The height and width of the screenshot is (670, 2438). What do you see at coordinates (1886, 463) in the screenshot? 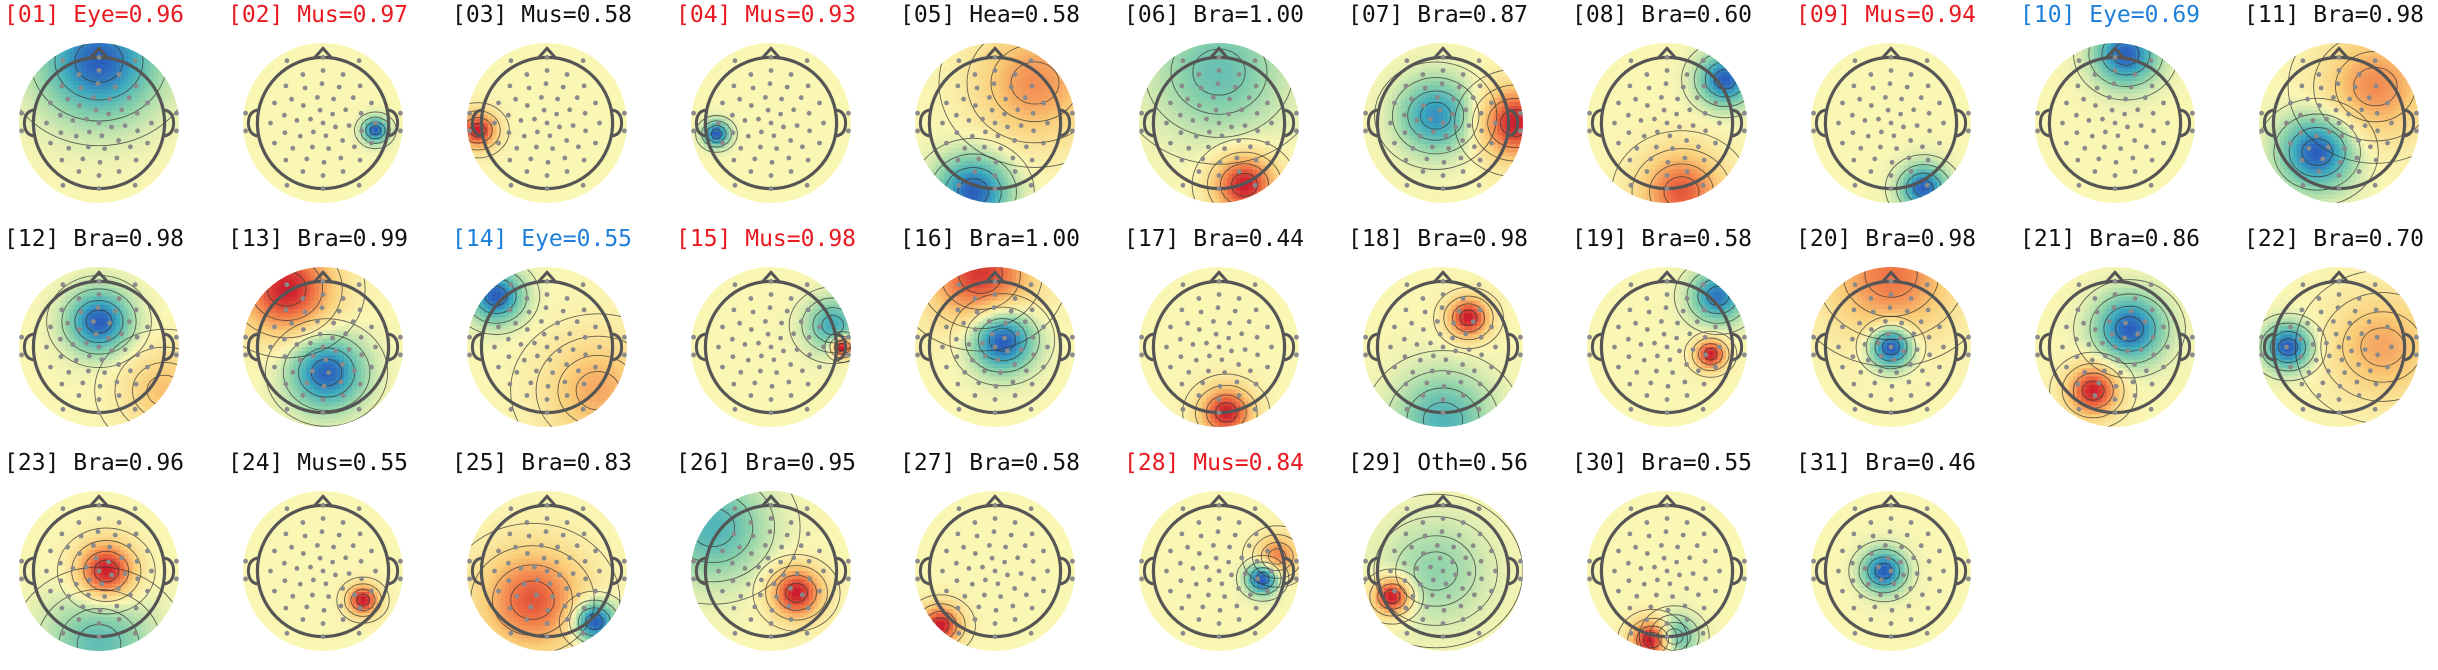
I see `component-label: [31] Bra=0.46` at bounding box center [1886, 463].